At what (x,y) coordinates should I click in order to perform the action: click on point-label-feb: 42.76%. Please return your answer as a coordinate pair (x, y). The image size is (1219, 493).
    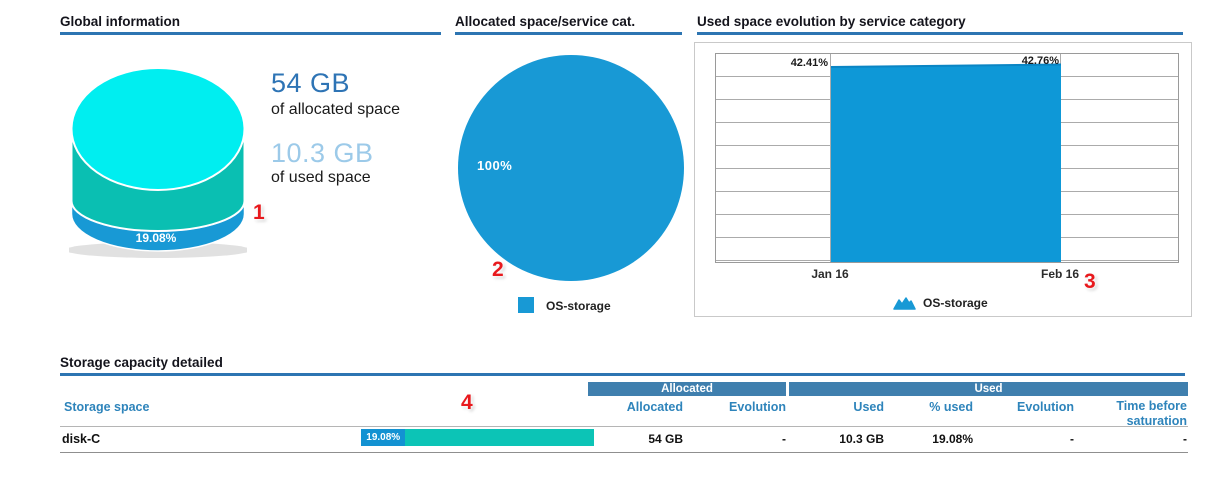
    Looking at the image, I should click on (1040, 61).